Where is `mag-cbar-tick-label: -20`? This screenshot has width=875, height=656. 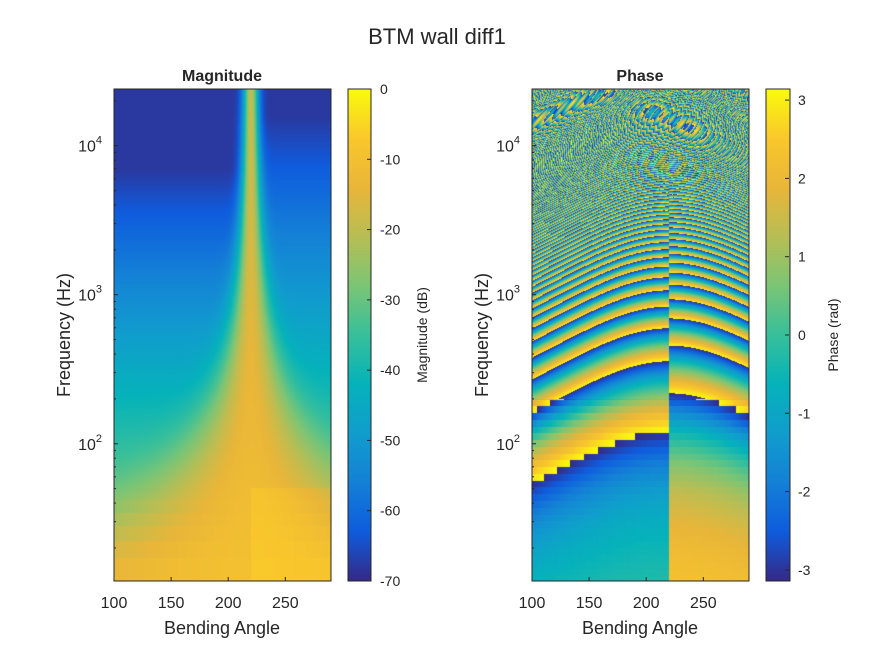
mag-cbar-tick-label: -20 is located at coordinates (390, 230).